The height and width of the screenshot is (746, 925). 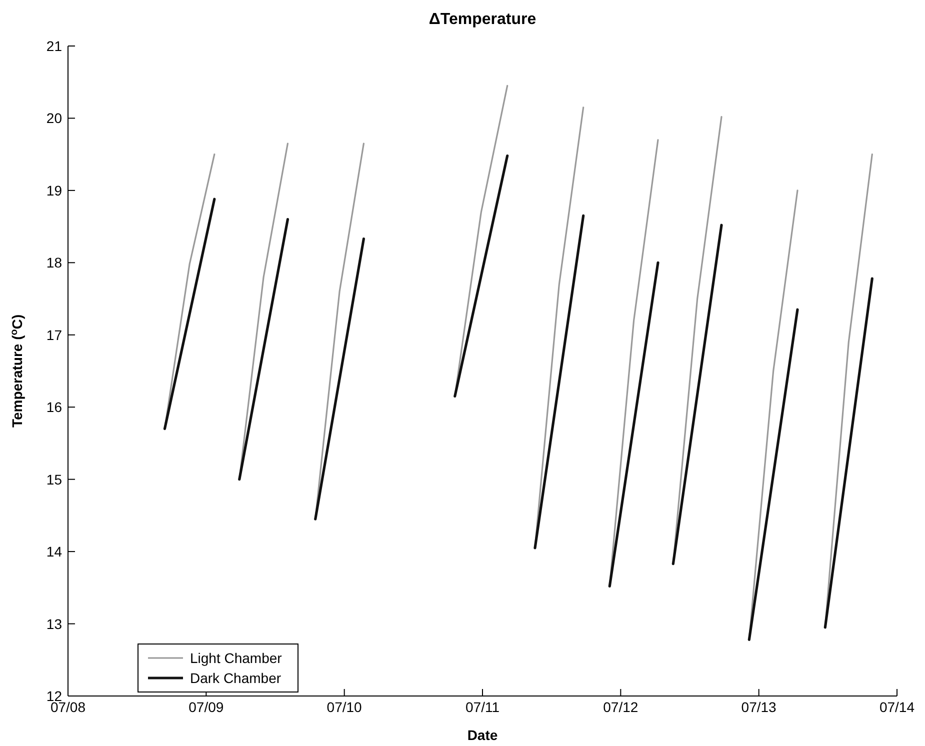 I want to click on legend-label: Light Chamber, so click(x=236, y=658).